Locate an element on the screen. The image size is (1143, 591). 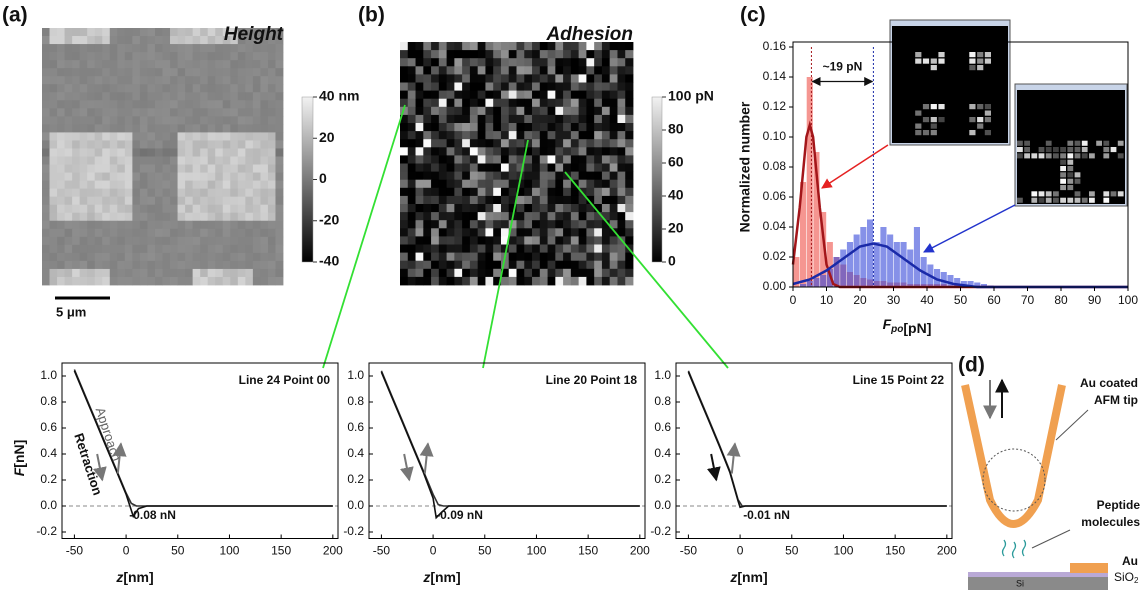
axis-unit: [nm] is located at coordinates (752, 577).